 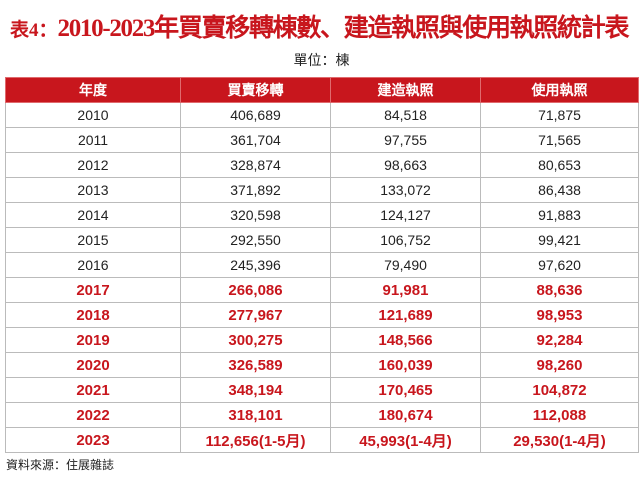 I want to click on value-cell: 80,653, so click(x=559, y=165).